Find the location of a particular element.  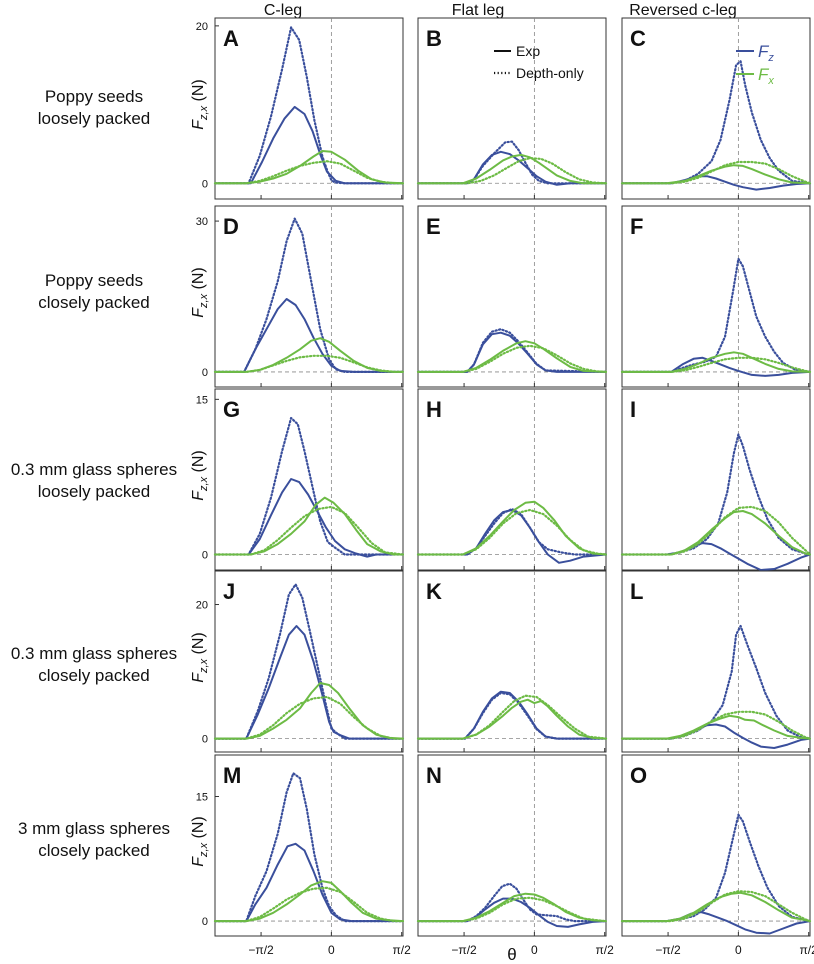

panel-h-frame is located at coordinates (512, 479).